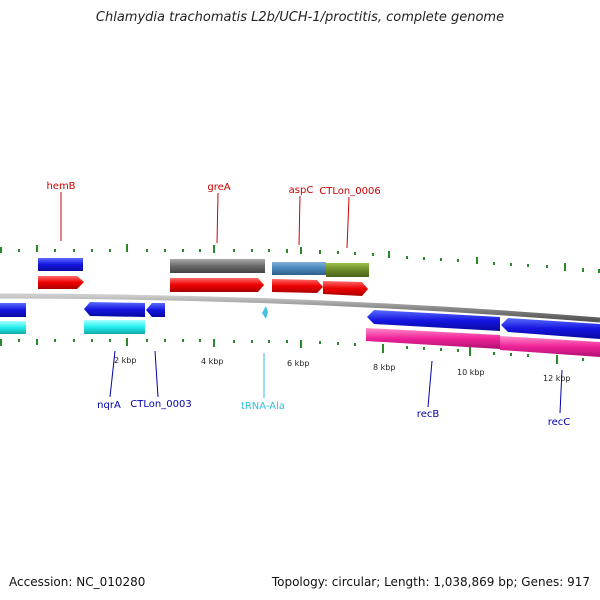  What do you see at coordinates (218, 187) in the screenshot?
I see `gene-label-greA: greA` at bounding box center [218, 187].